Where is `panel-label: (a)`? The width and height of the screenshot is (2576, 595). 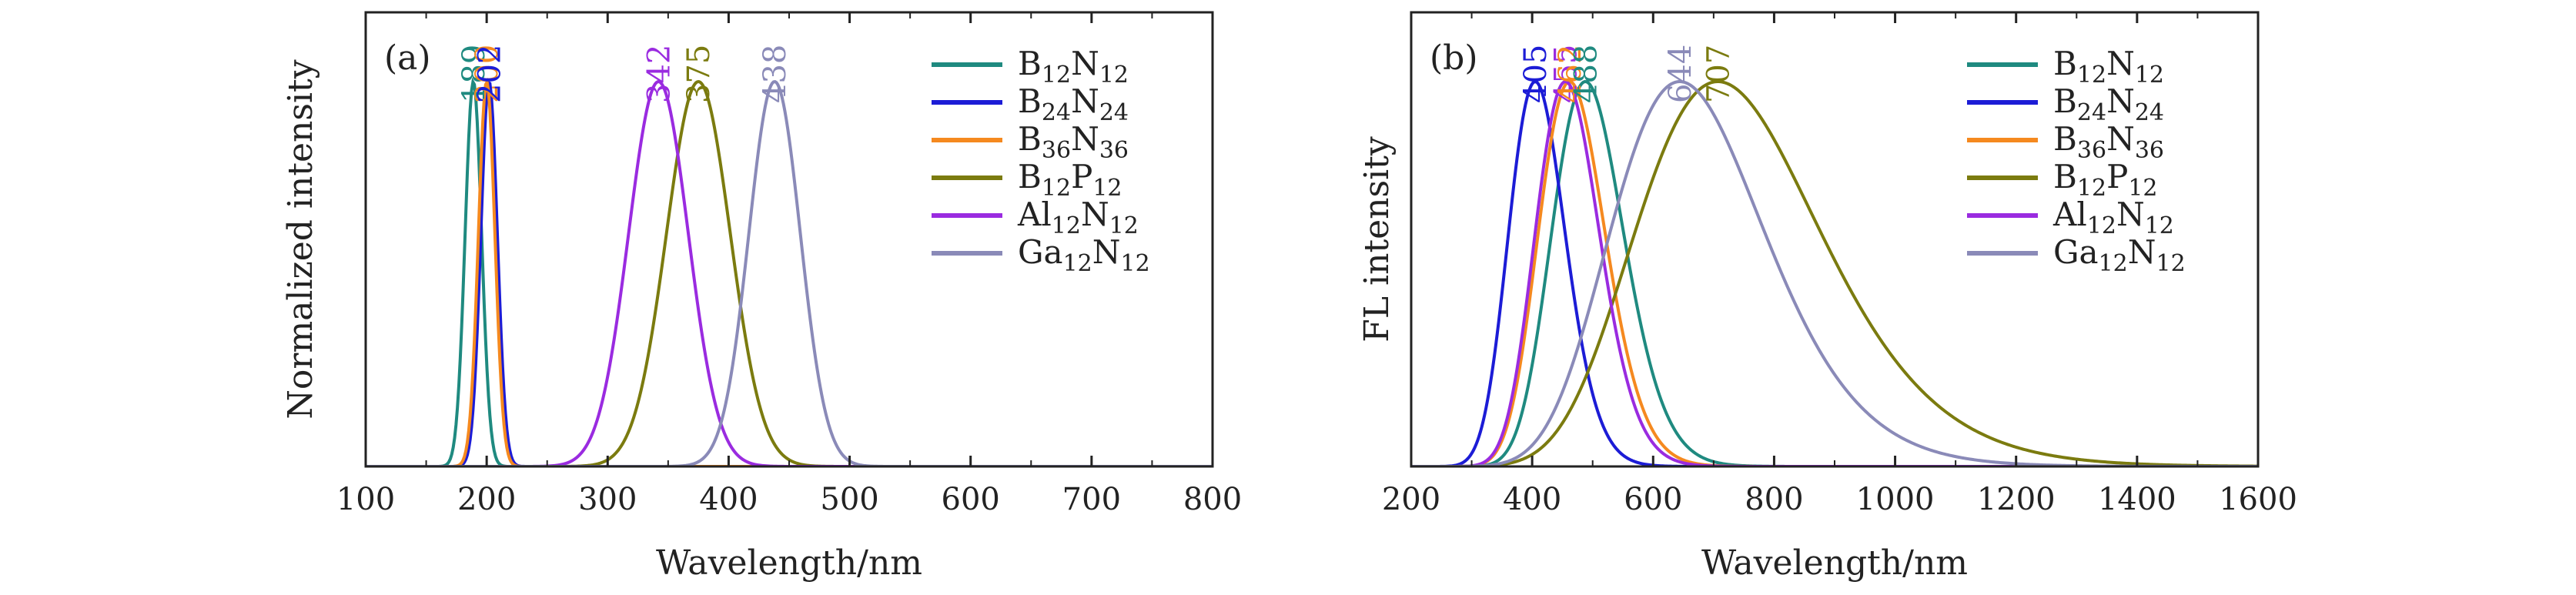
panel-label: (a) is located at coordinates (408, 58).